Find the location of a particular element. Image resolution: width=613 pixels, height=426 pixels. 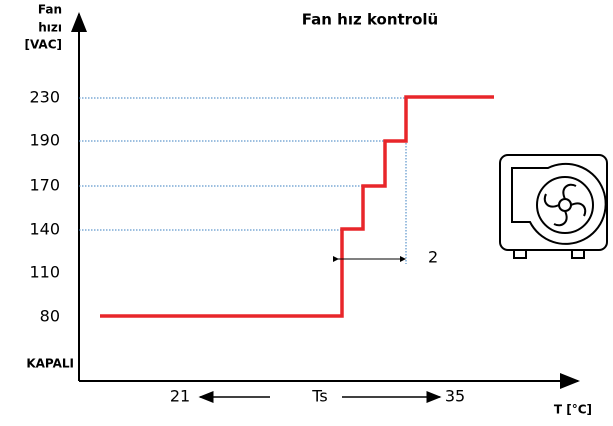

title: Fan hız kontrolü is located at coordinates (370, 20).